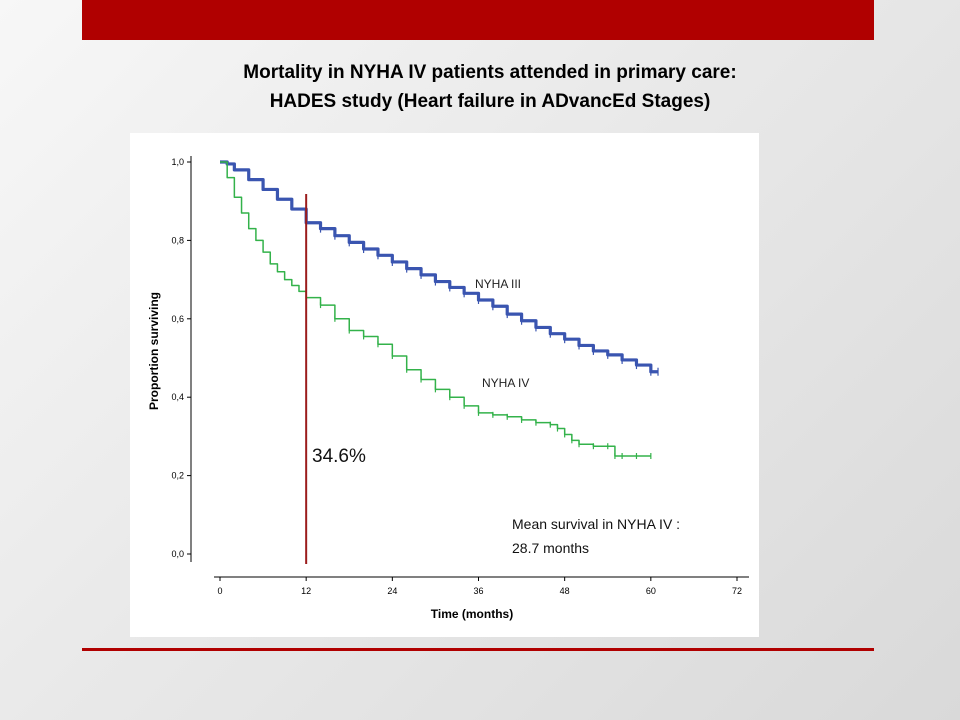 This screenshot has width=960, height=720. What do you see at coordinates (651, 591) in the screenshot?
I see `x-tick-label: 60` at bounding box center [651, 591].